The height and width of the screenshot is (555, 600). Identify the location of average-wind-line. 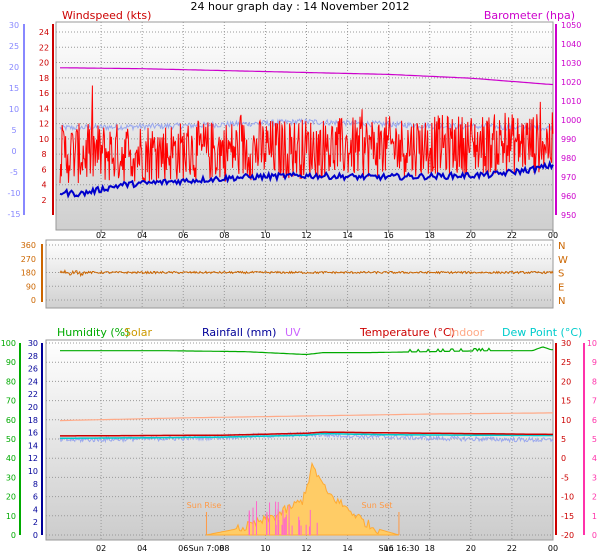
(306, 179).